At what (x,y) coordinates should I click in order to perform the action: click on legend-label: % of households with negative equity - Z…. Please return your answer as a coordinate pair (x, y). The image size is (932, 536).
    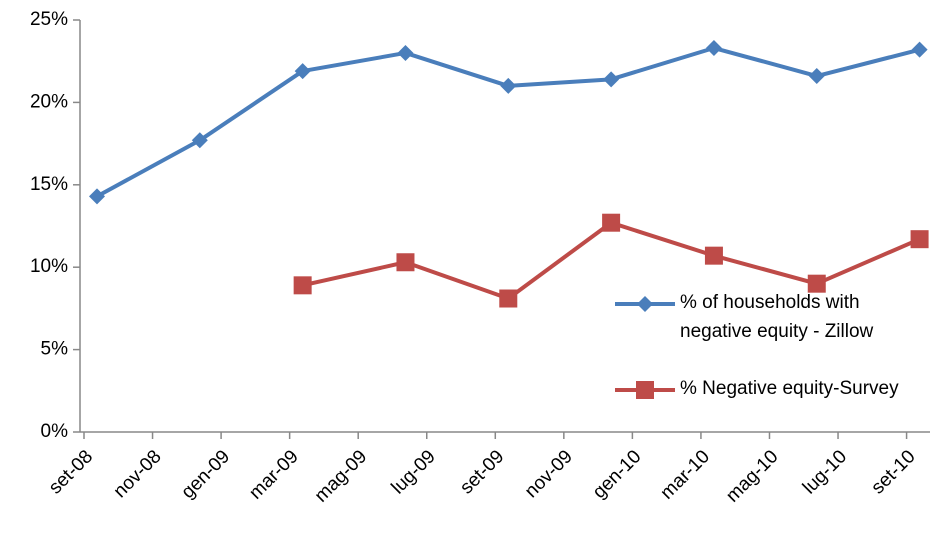
    Looking at the image, I should click on (777, 317).